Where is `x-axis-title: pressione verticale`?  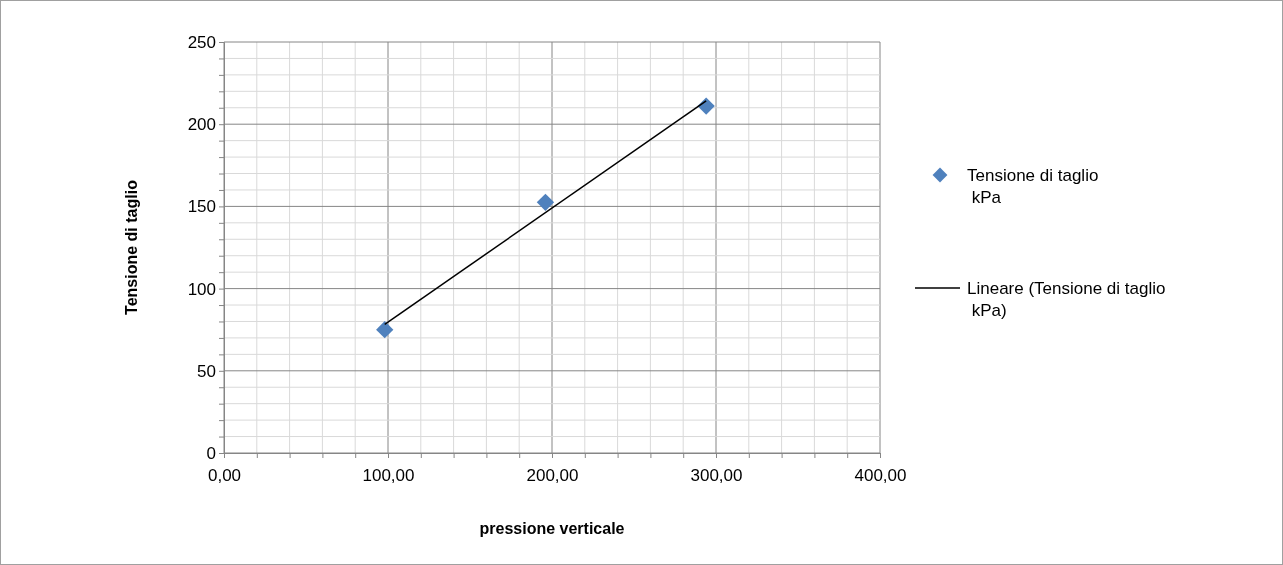
x-axis-title: pressione verticale is located at coordinates (552, 528).